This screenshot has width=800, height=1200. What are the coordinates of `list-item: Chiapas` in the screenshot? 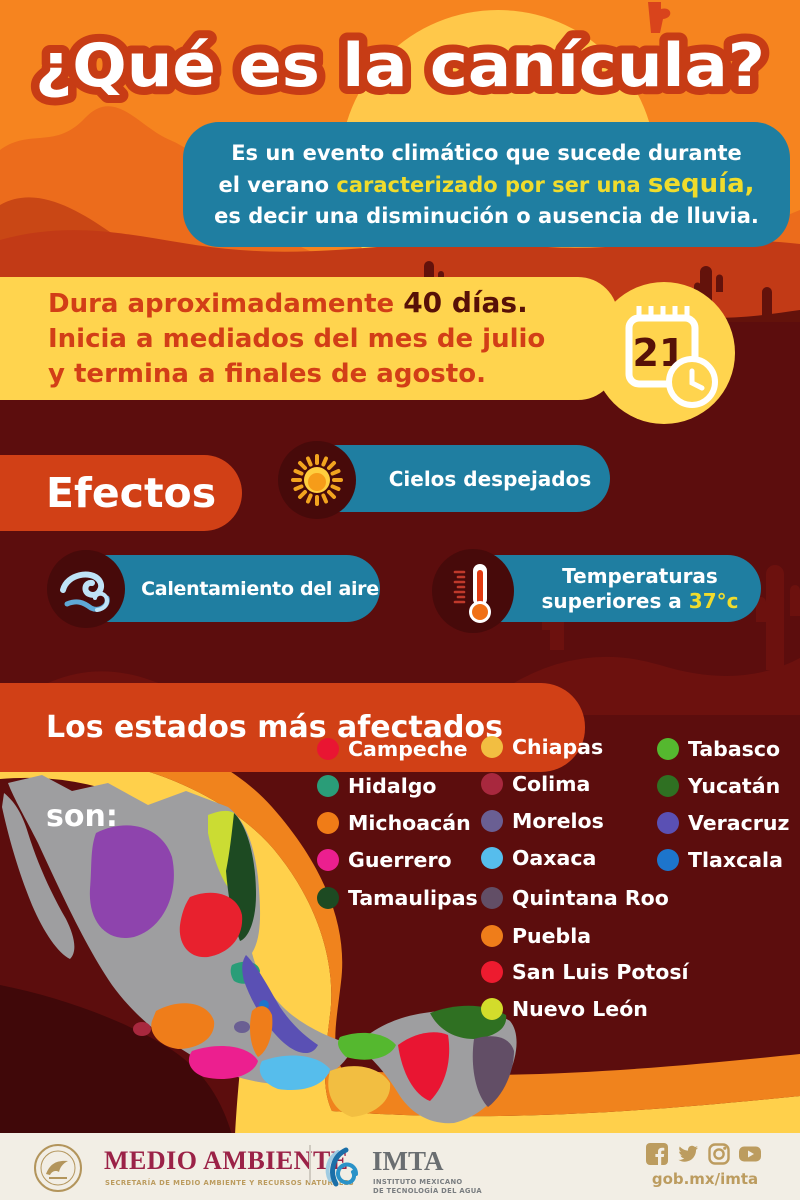 It's located at (542, 747).